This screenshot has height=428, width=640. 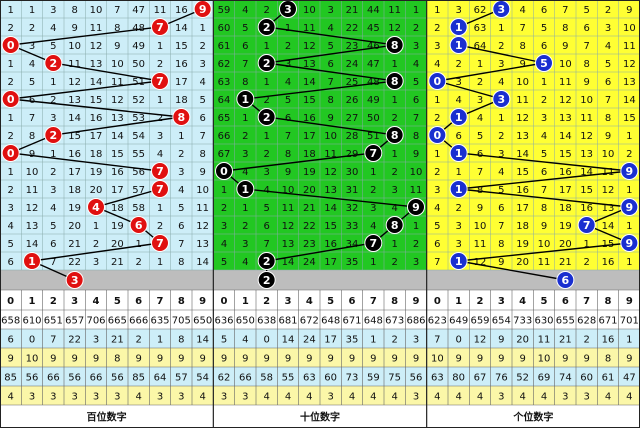 I want to click on stat-value: 0, so click(x=266, y=340).